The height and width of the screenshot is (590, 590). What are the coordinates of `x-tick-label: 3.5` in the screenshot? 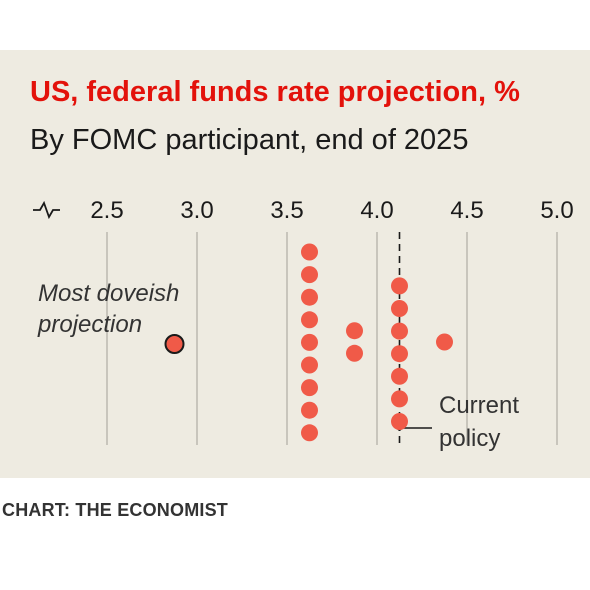 It's located at (286, 210).